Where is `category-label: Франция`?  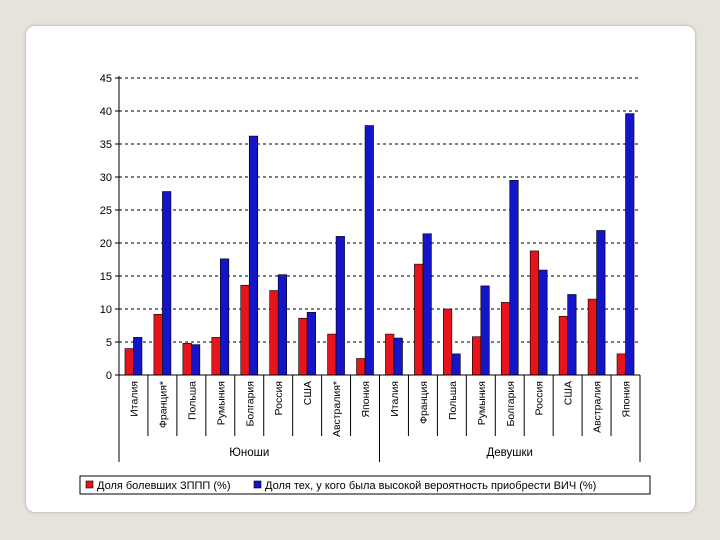 category-label: Франция is located at coordinates (424, 402).